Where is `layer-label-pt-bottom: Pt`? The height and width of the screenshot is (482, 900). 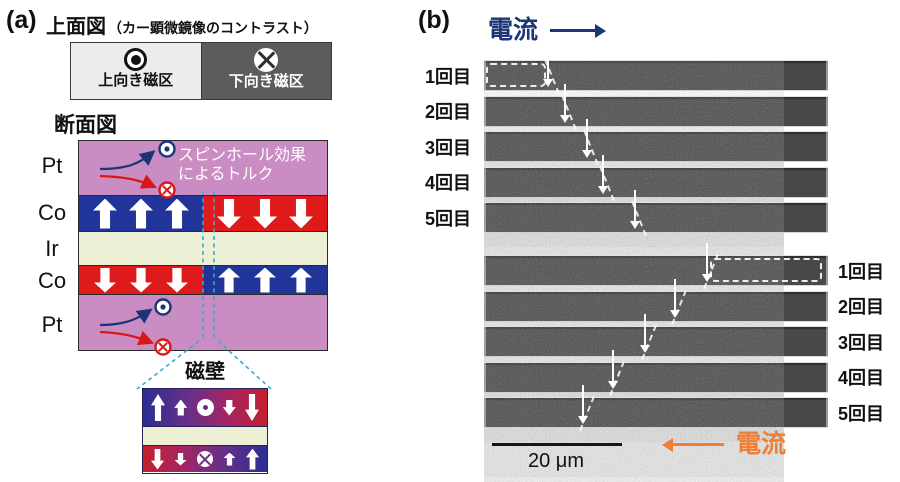 layer-label-pt-bottom: Pt is located at coordinates (52, 324).